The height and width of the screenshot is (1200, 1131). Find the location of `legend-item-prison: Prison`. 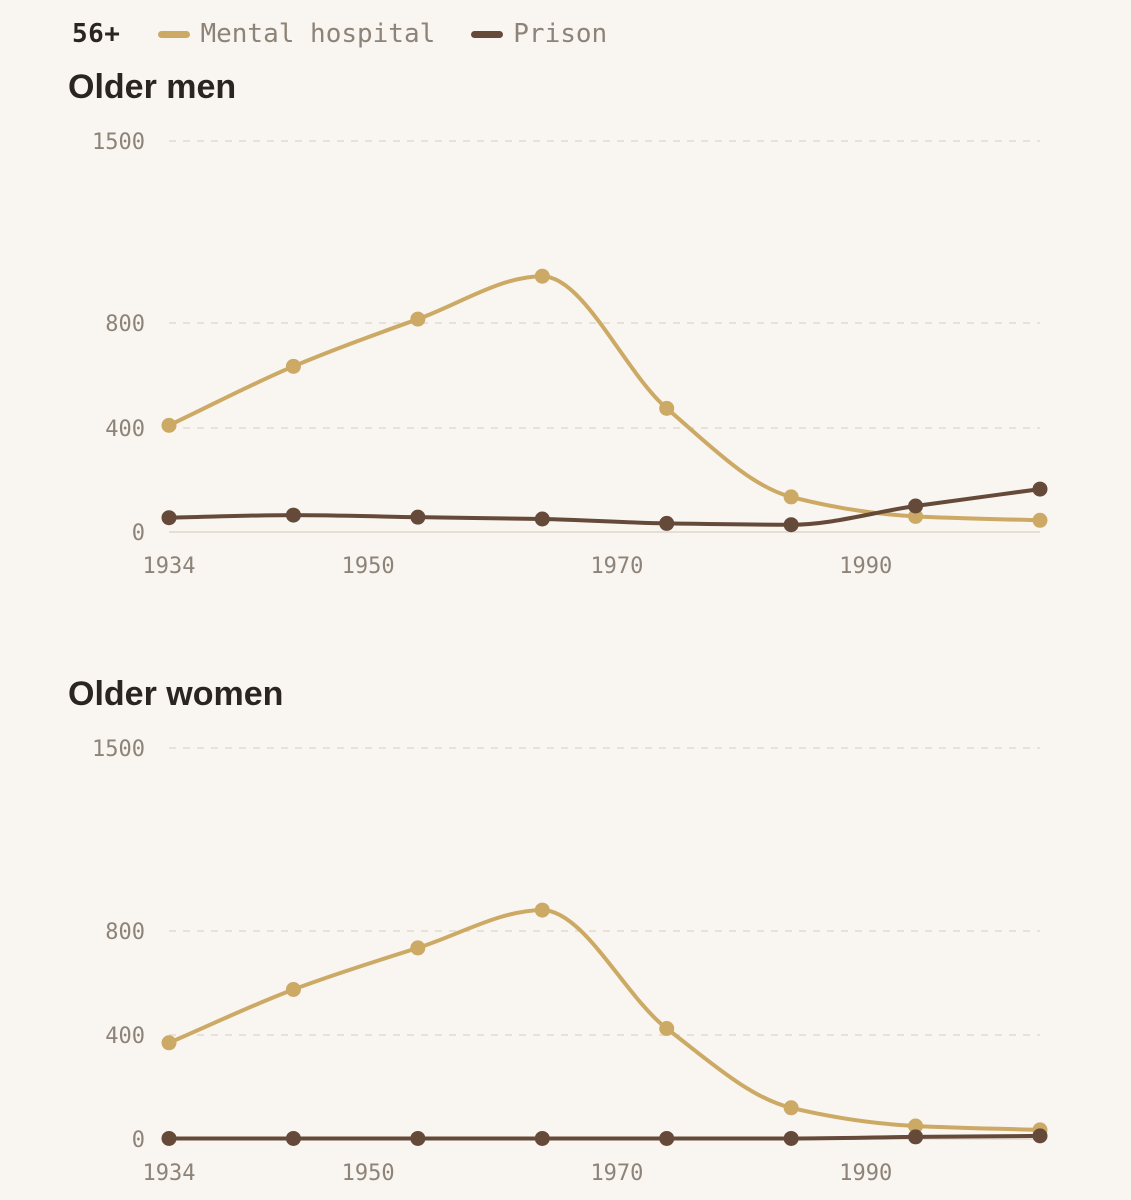

legend-item-prison: Prison is located at coordinates (539, 34).